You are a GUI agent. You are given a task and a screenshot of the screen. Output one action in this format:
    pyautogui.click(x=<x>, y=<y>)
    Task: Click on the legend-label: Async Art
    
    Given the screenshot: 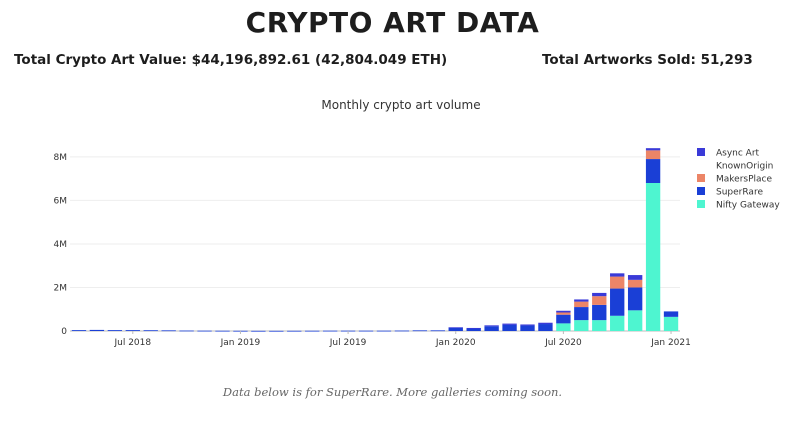 What is the action you would take?
    pyautogui.click(x=738, y=154)
    